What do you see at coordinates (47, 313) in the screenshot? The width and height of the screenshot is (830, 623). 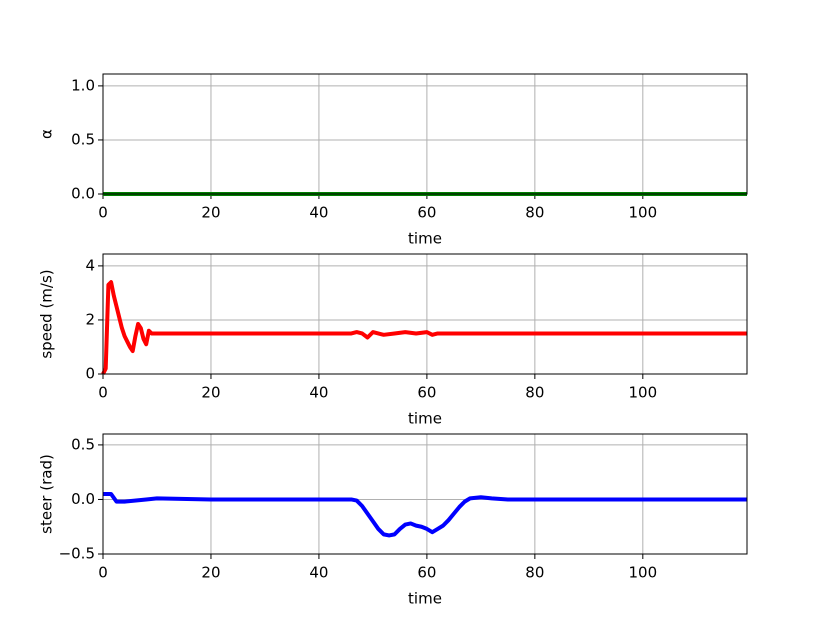 I see `y-axis-label: speed (m/s)` at bounding box center [47, 313].